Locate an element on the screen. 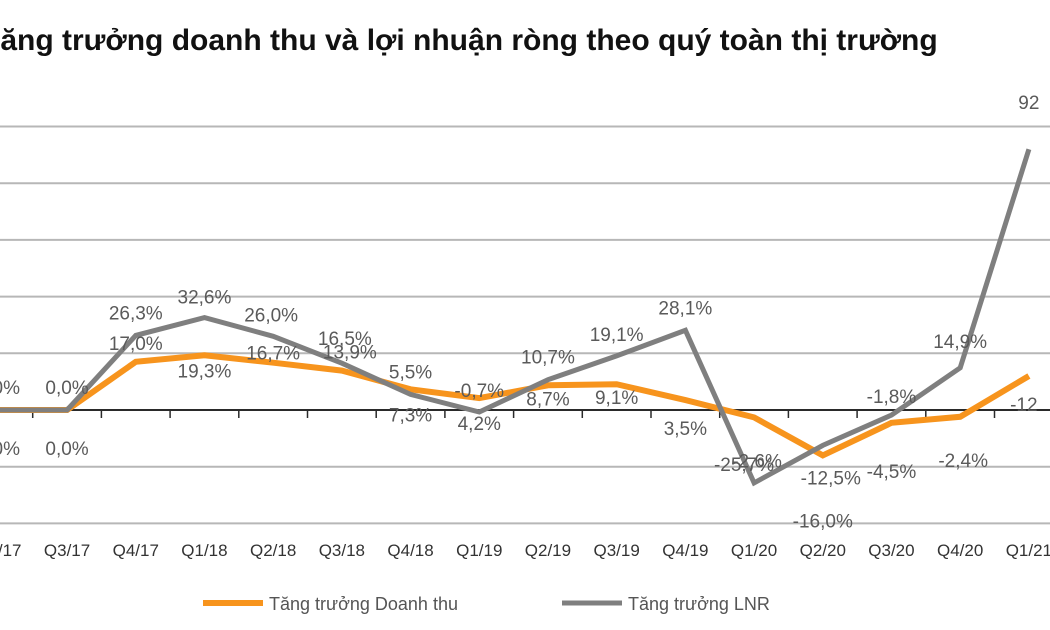 The image size is (1050, 630). x-tick-label: Q1/19 is located at coordinates (479, 550).